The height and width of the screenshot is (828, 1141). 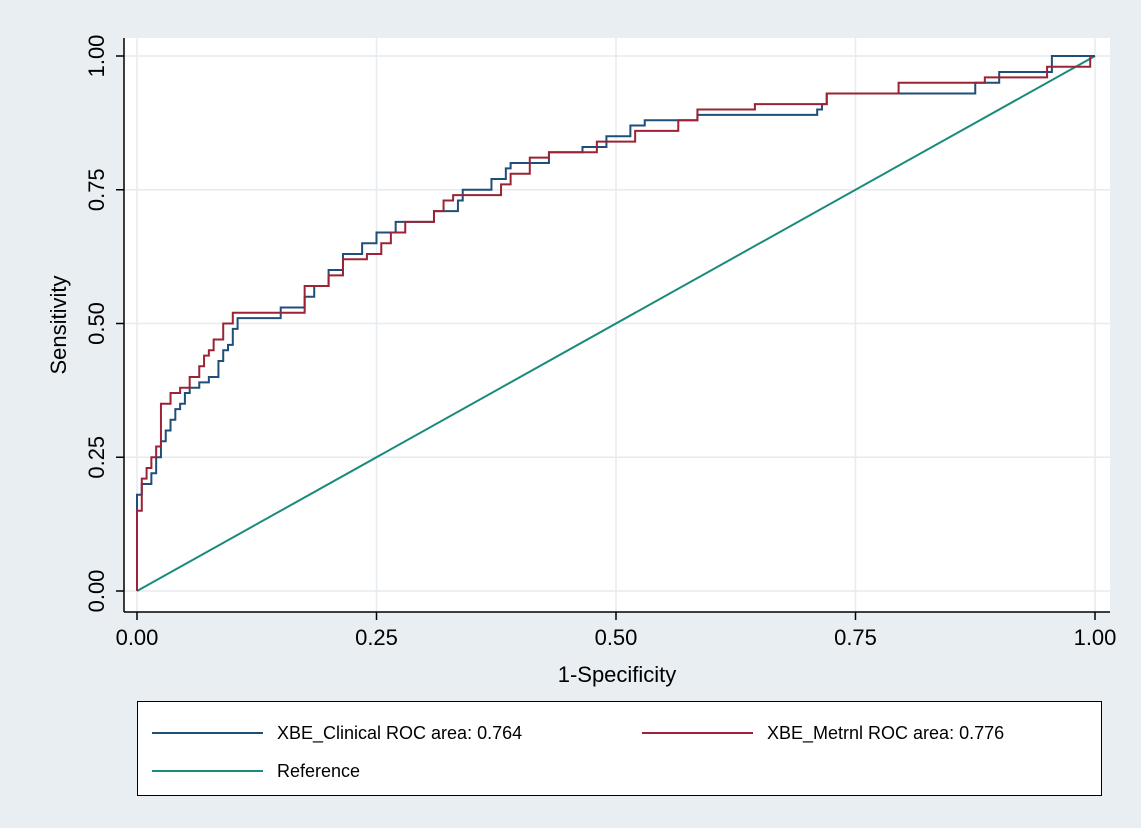 I want to click on x-tick-label: 0.50, so click(x=616, y=637).